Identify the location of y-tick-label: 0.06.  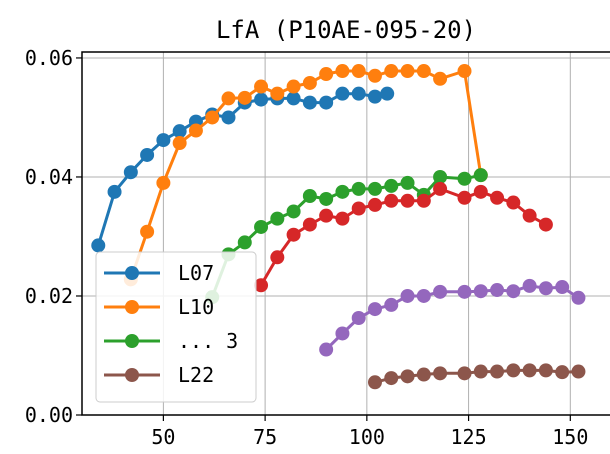
(49, 58).